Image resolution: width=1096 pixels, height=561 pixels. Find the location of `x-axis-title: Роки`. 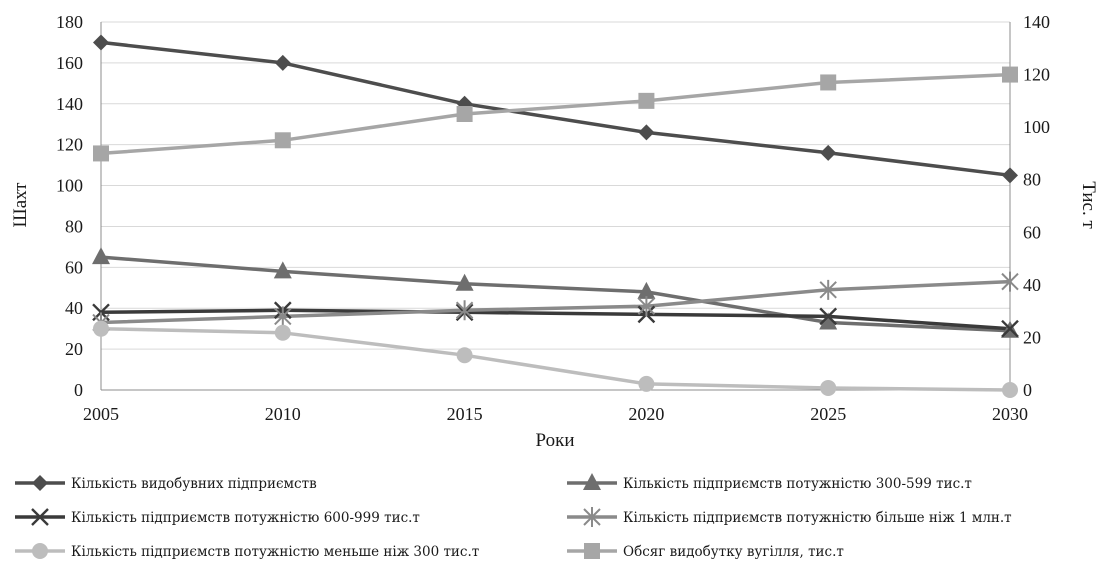

x-axis-title: Роки is located at coordinates (555, 440).